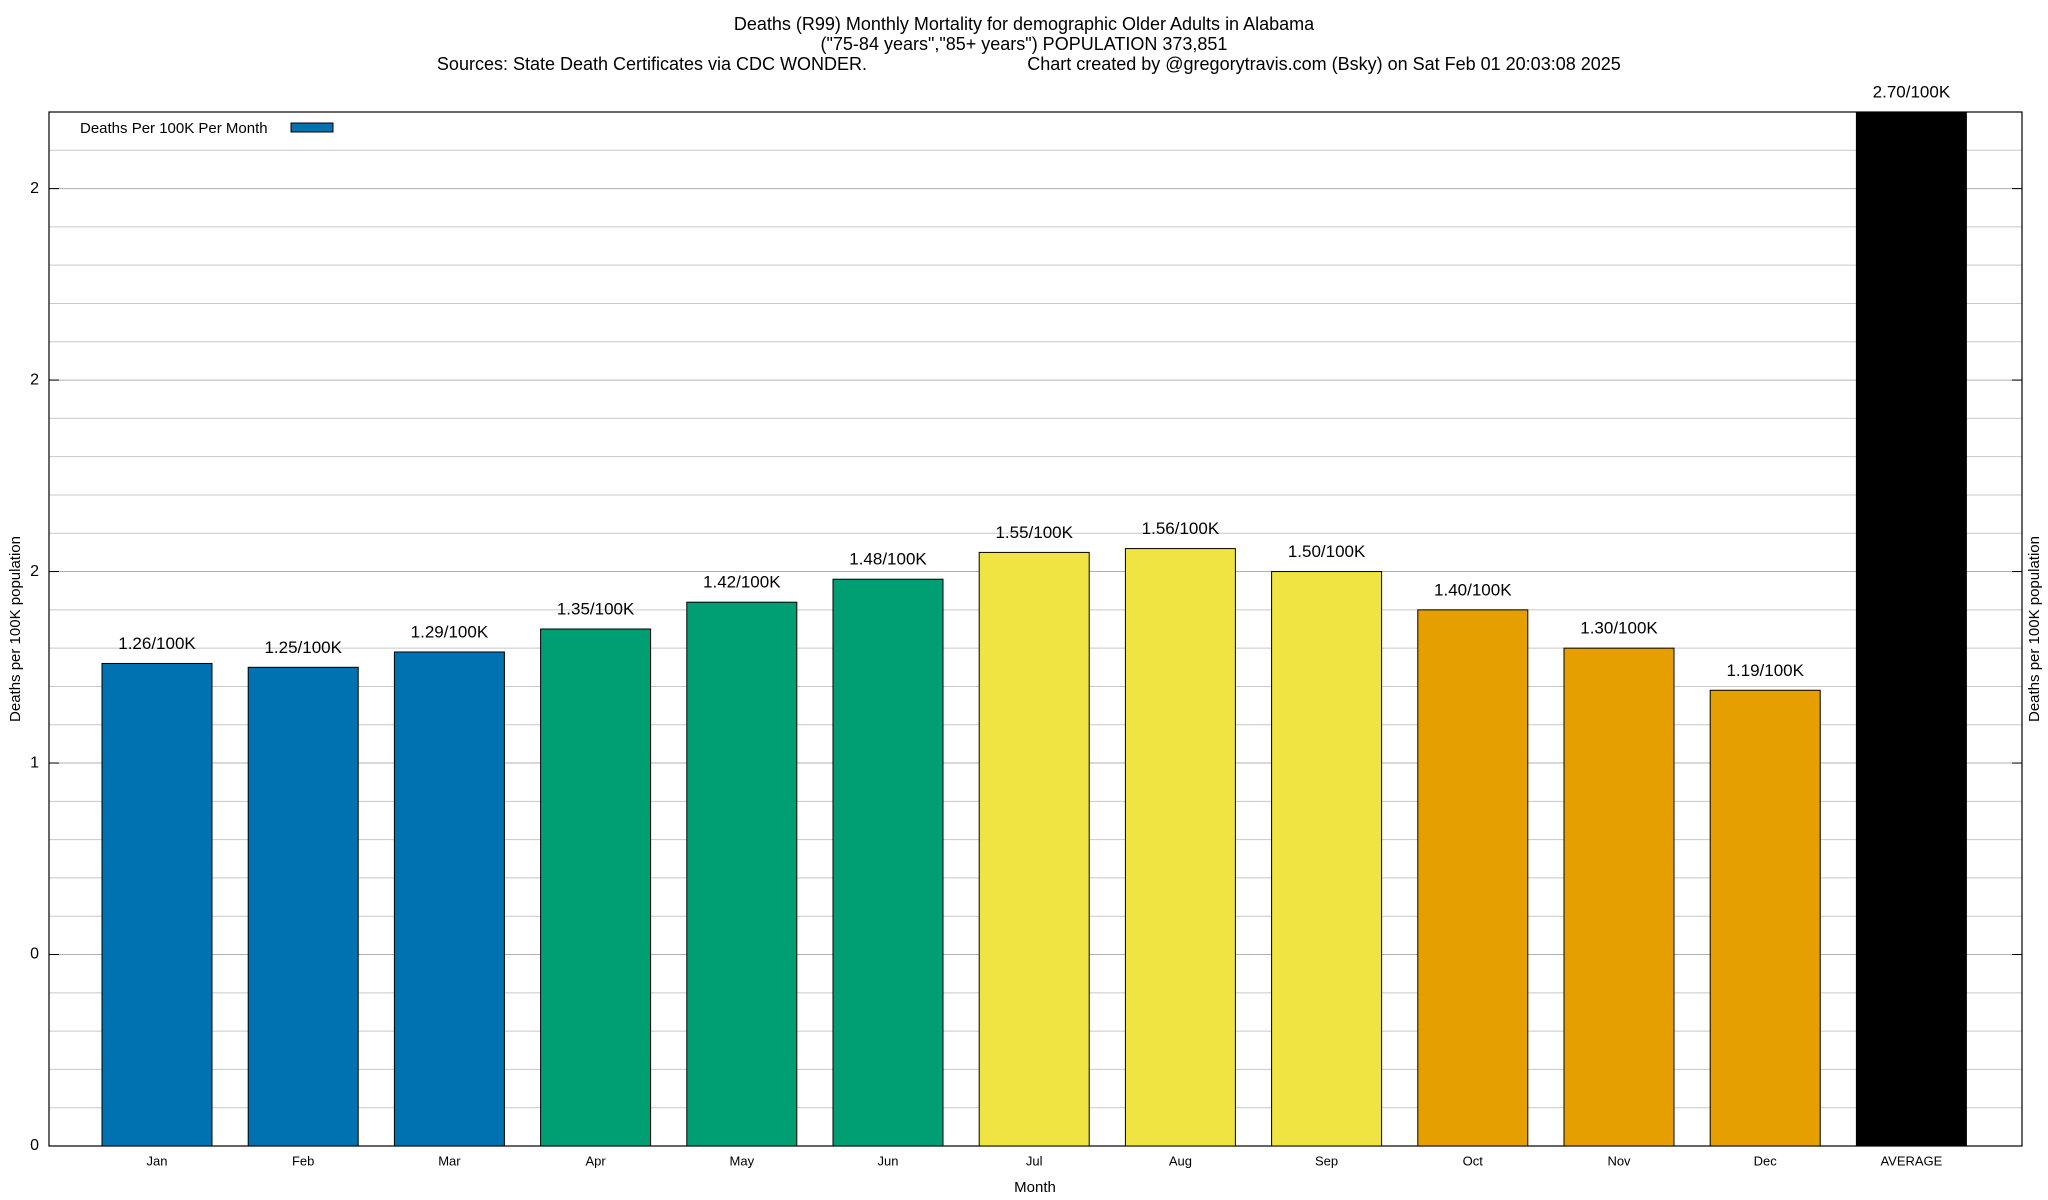  What do you see at coordinates (1911, 1160) in the screenshot?
I see `x-tick-label: AVERAGE` at bounding box center [1911, 1160].